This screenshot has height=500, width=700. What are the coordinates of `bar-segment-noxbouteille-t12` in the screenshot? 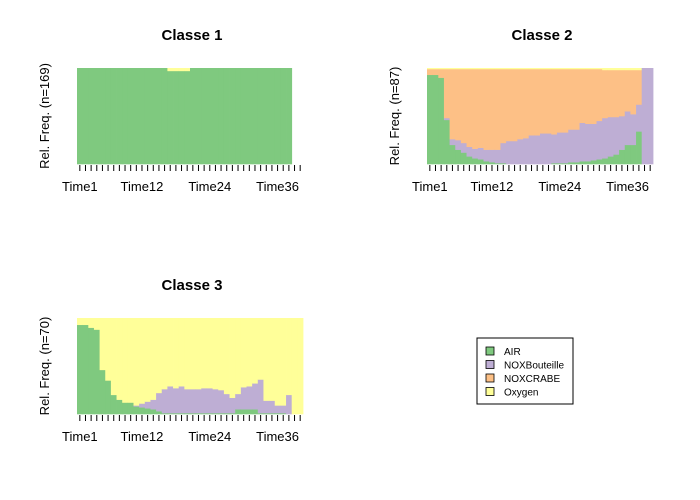 It's located at (492, 156).